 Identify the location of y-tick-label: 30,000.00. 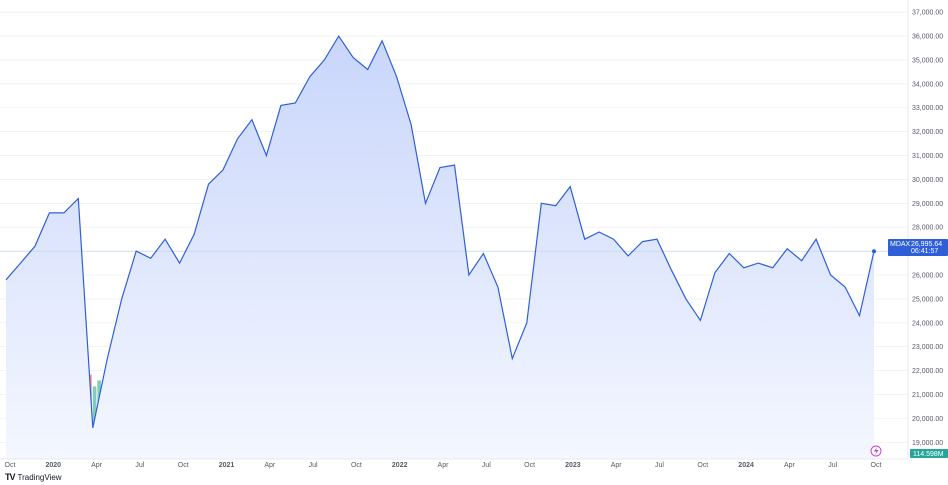
(927, 180).